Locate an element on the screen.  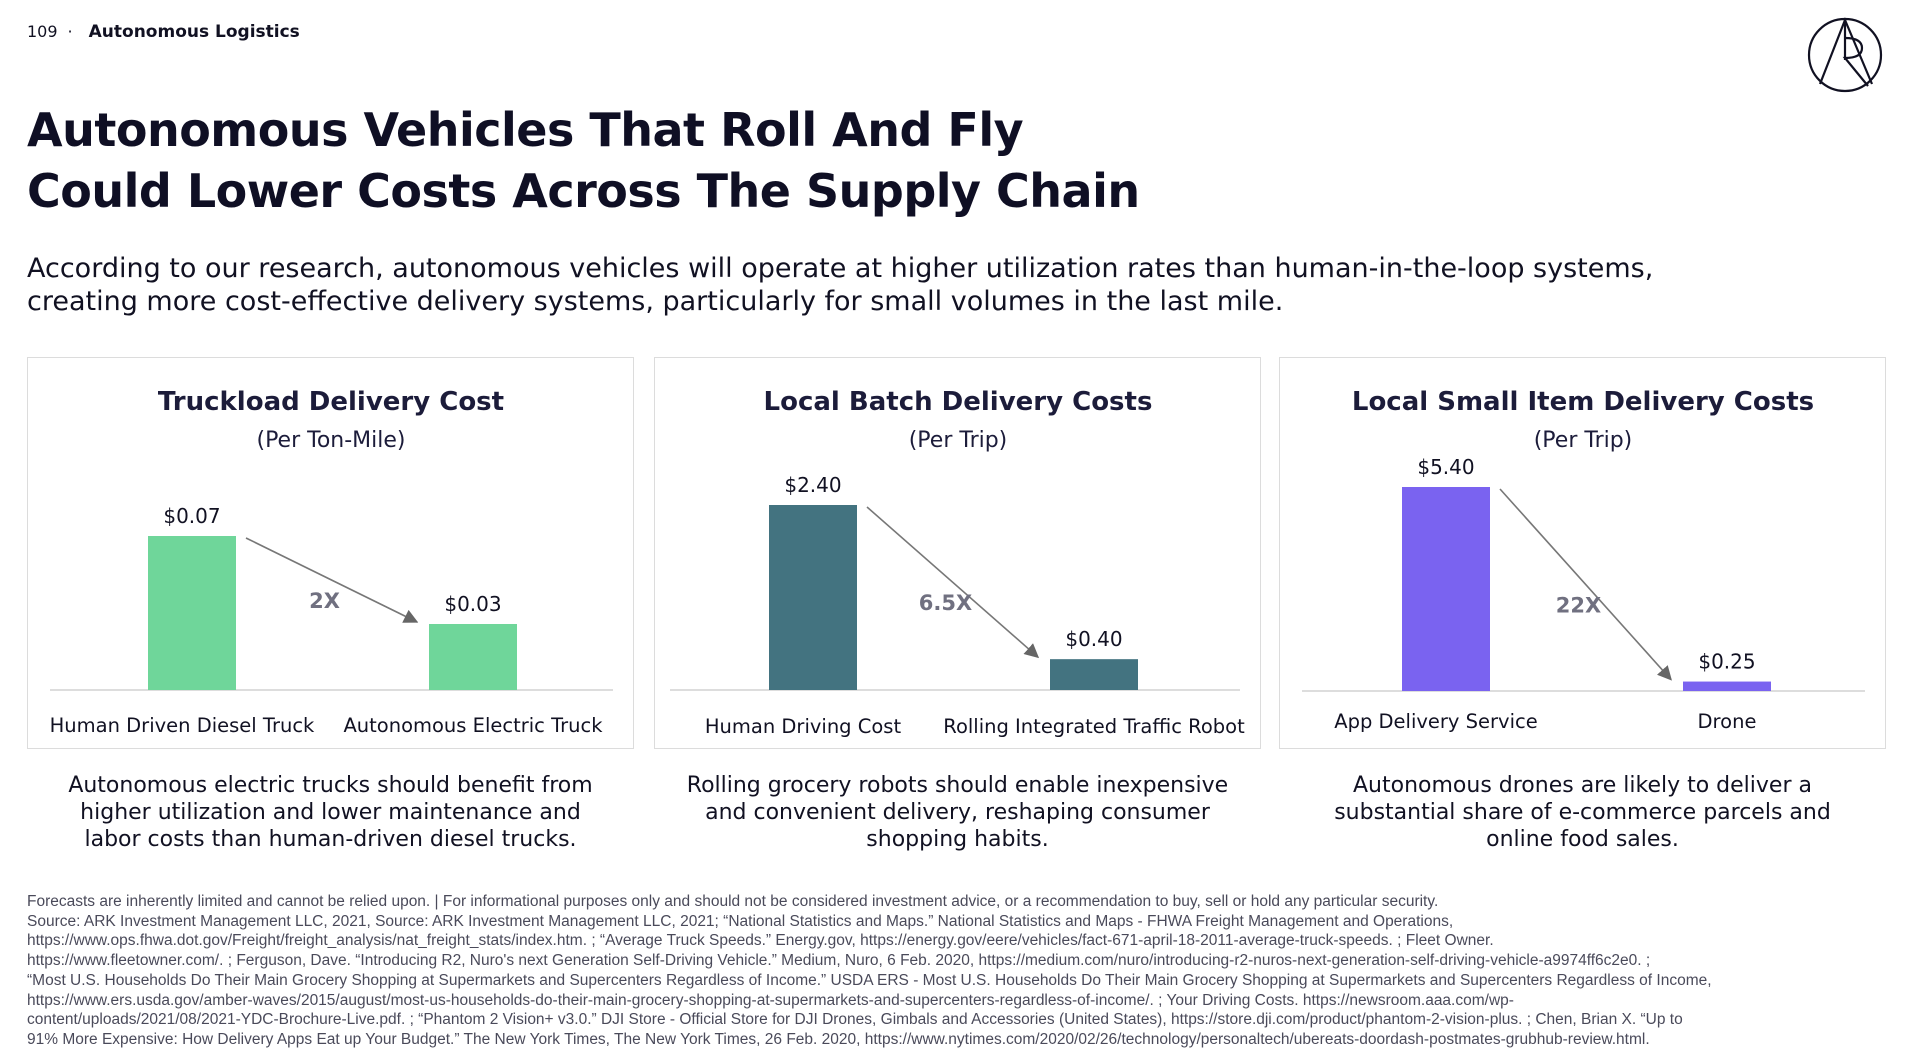
chart-subtitle: (Per Ton-Mile) is located at coordinates (330, 440).